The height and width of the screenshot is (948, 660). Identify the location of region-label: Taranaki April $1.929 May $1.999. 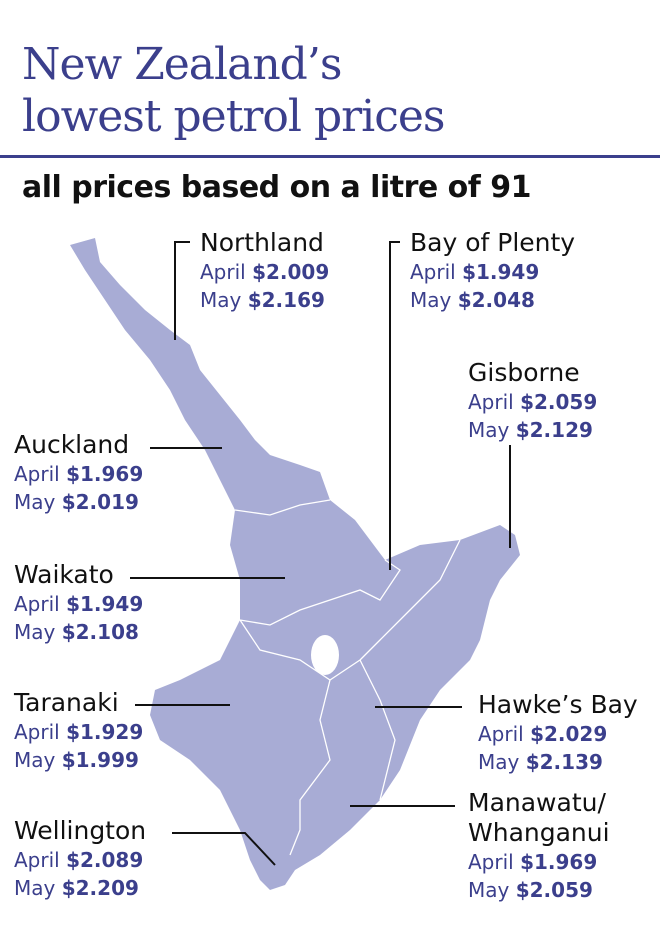
(78, 731).